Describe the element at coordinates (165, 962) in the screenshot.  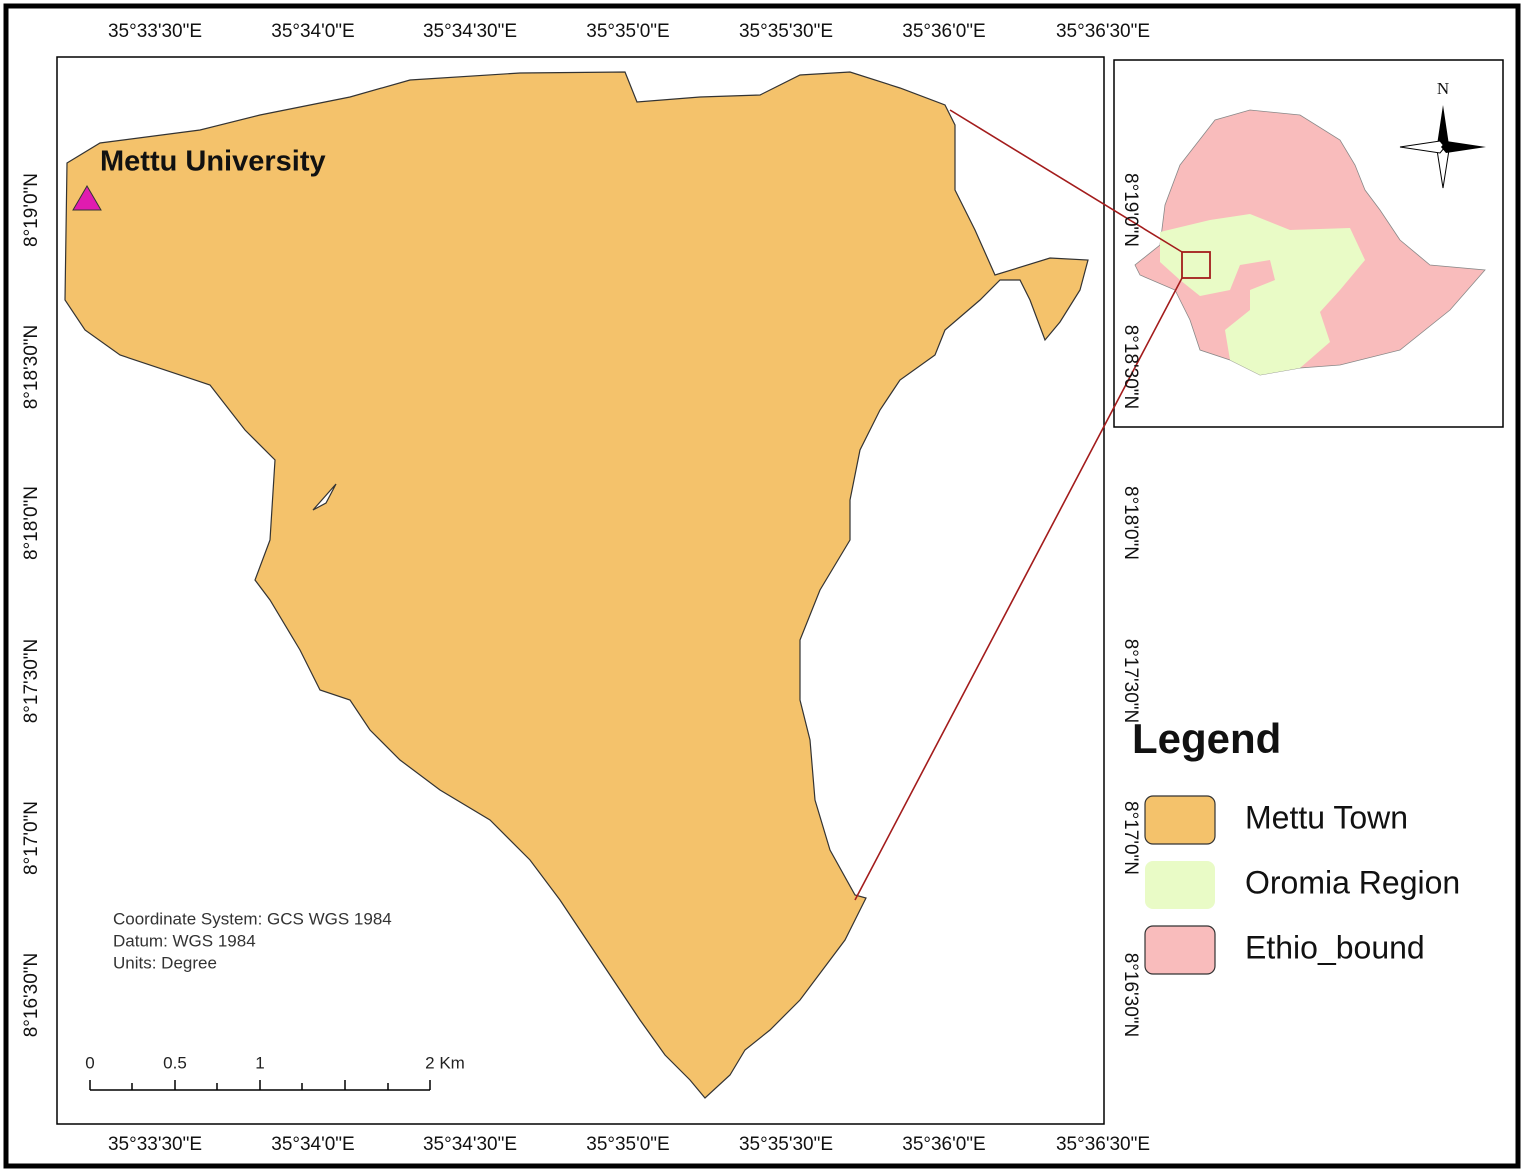
I see `note: Units: Degree` at that location.